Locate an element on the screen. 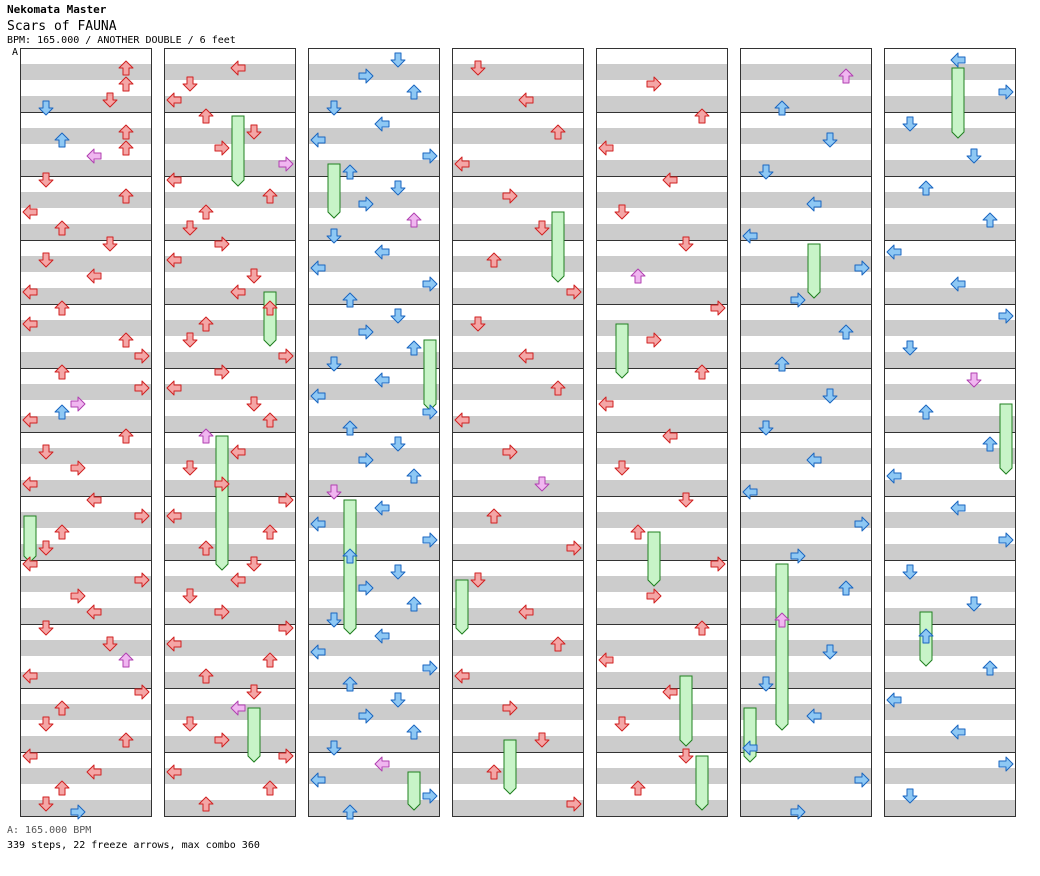  artist-name: Nekomata Master is located at coordinates (57, 9).